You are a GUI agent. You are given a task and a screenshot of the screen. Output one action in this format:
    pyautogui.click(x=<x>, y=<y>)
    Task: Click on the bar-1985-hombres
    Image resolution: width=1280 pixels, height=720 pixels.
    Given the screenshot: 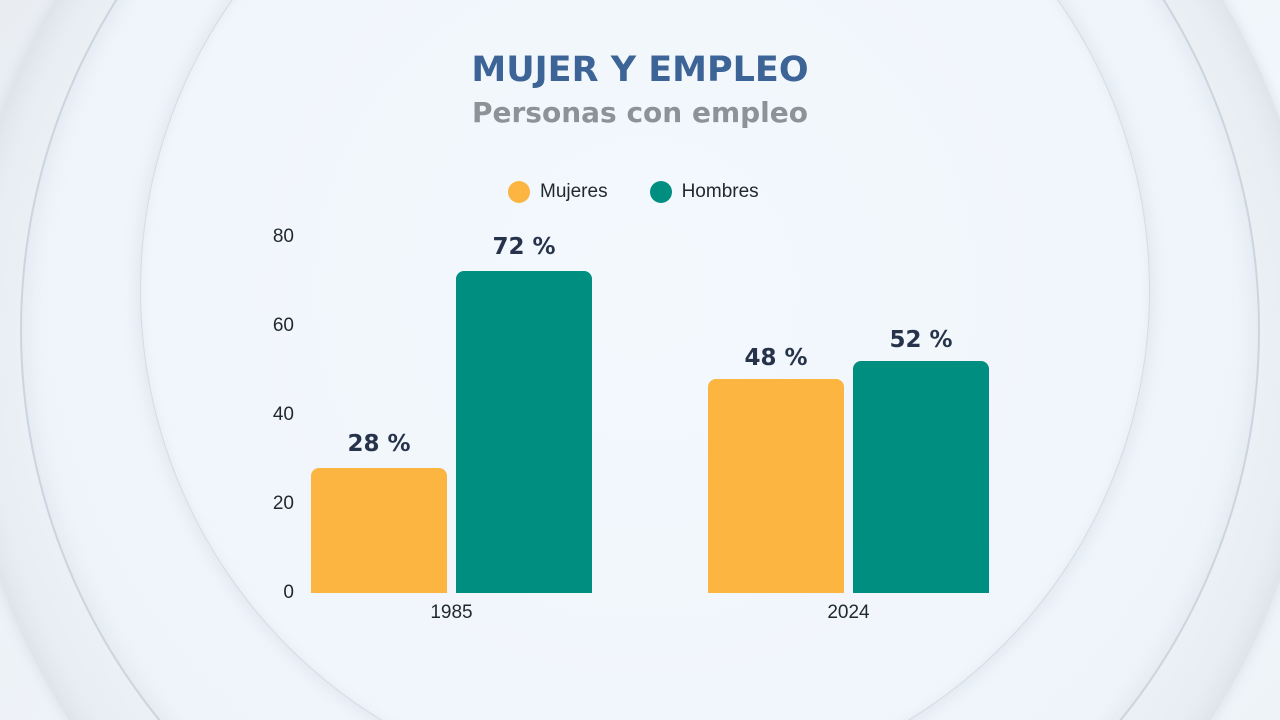 What is the action you would take?
    pyautogui.click(x=524, y=432)
    